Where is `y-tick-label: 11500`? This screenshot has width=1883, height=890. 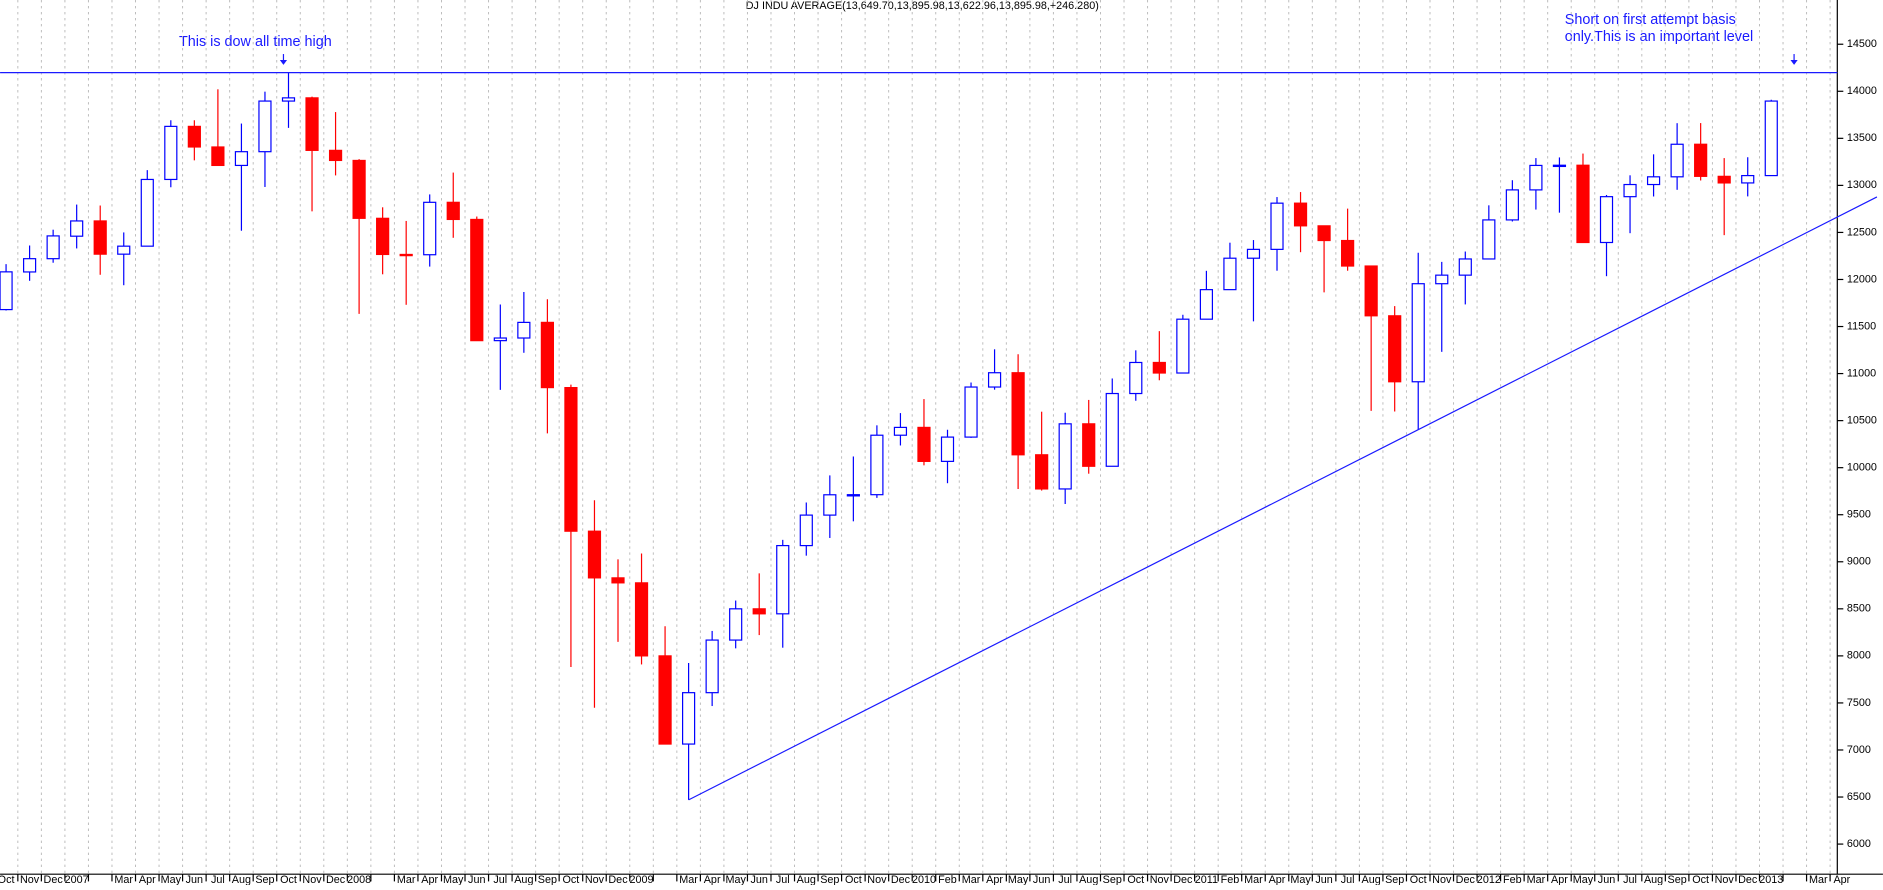
y-tick-label: 11500 is located at coordinates (1861, 326).